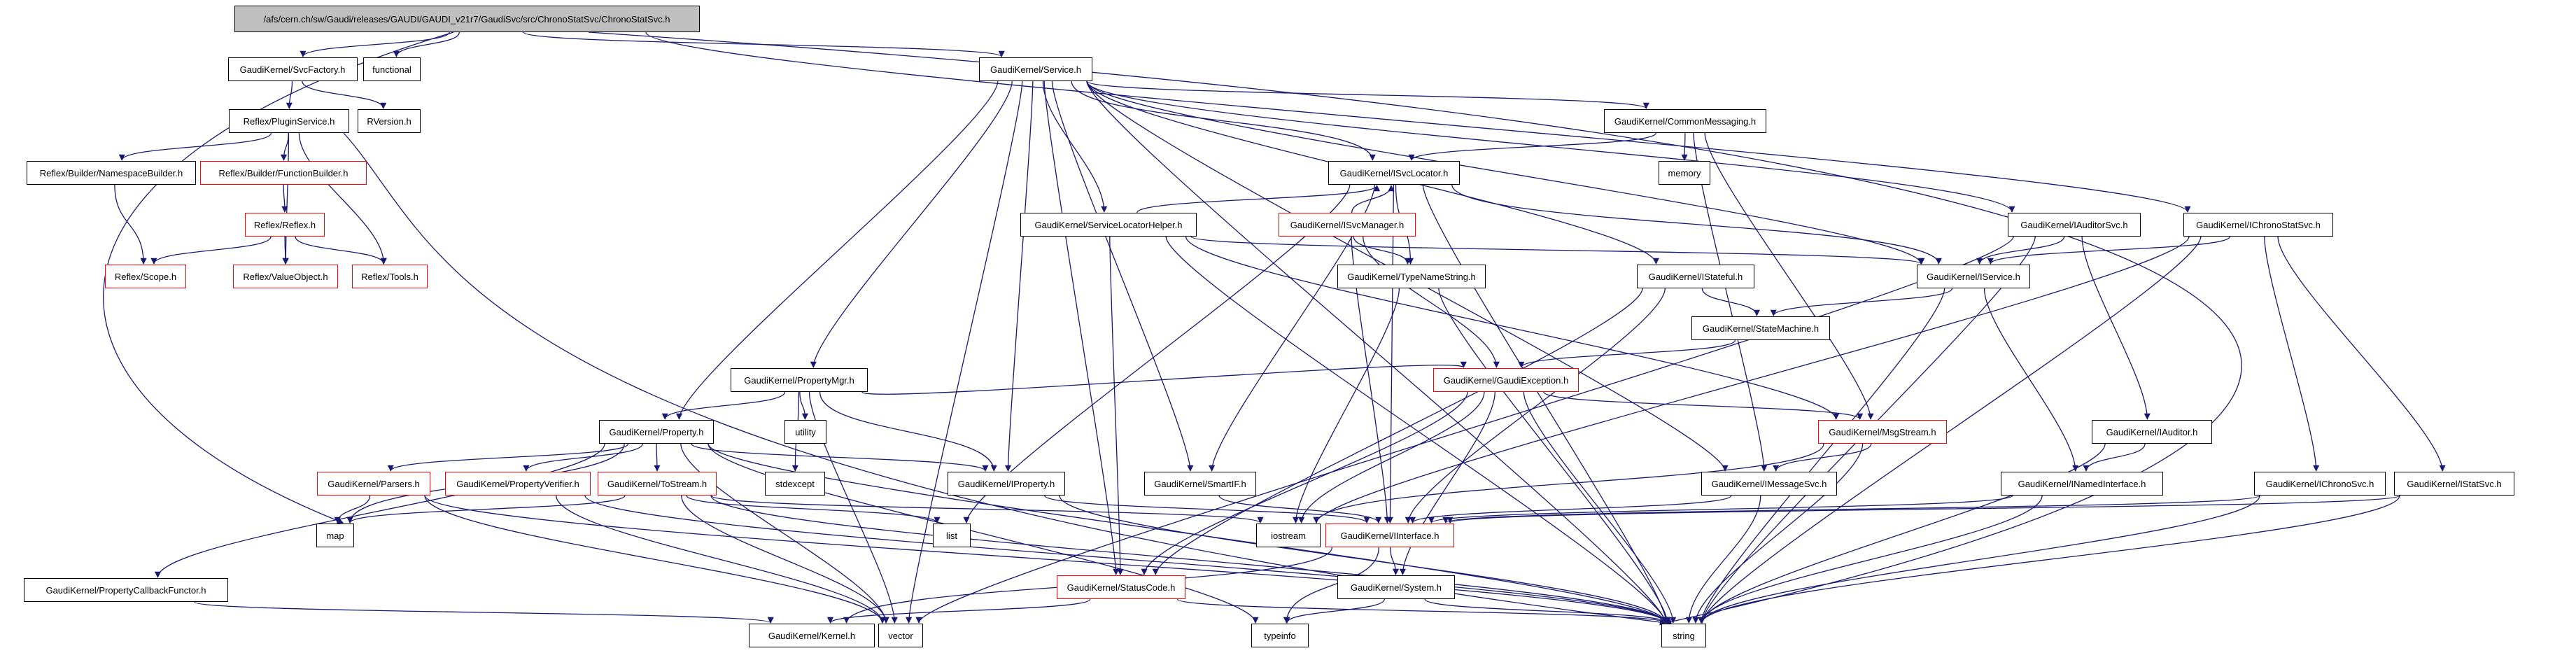  I want to click on node-list: list, so click(952, 535).